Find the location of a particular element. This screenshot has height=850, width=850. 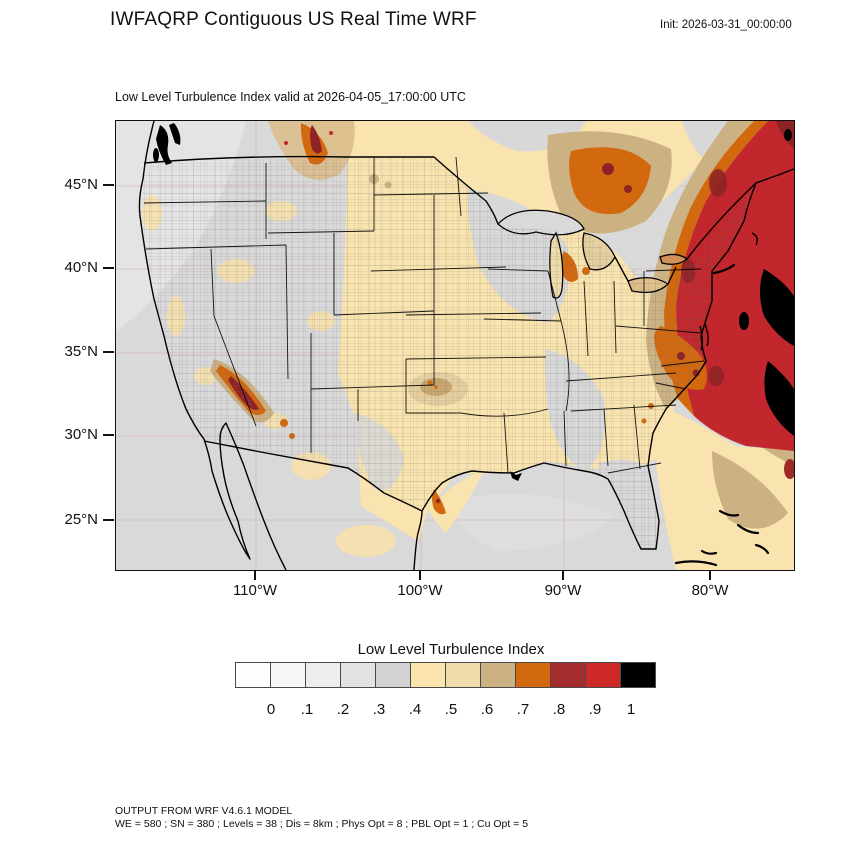

colorbar-ticks: 0 .1 .2 .3 .4 .5 .6 .7 .8 .9 1 is located at coordinates (451, 710).